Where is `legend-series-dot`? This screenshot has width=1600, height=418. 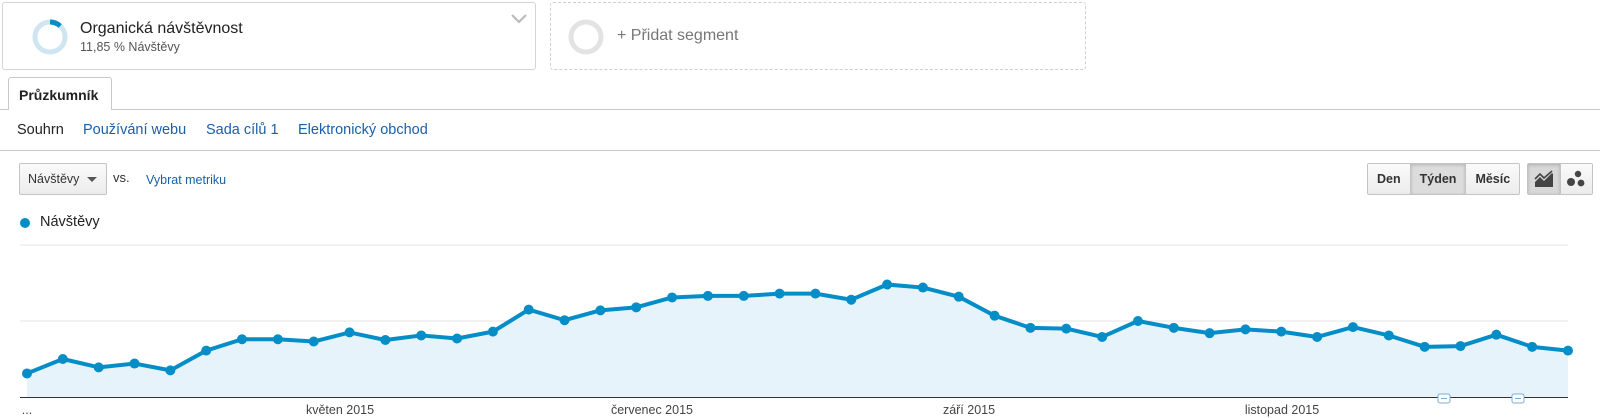
legend-series-dot is located at coordinates (25, 223).